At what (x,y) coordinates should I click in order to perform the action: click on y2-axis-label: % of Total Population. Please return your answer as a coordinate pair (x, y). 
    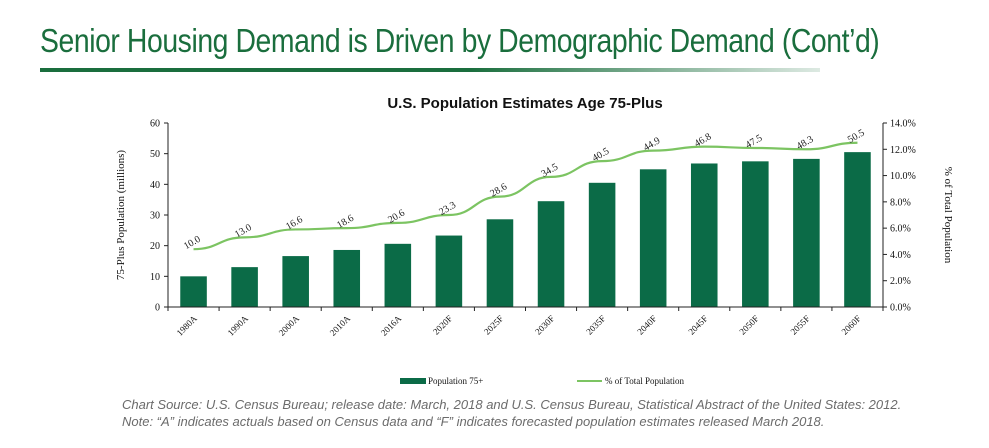
    Looking at the image, I should click on (948, 215).